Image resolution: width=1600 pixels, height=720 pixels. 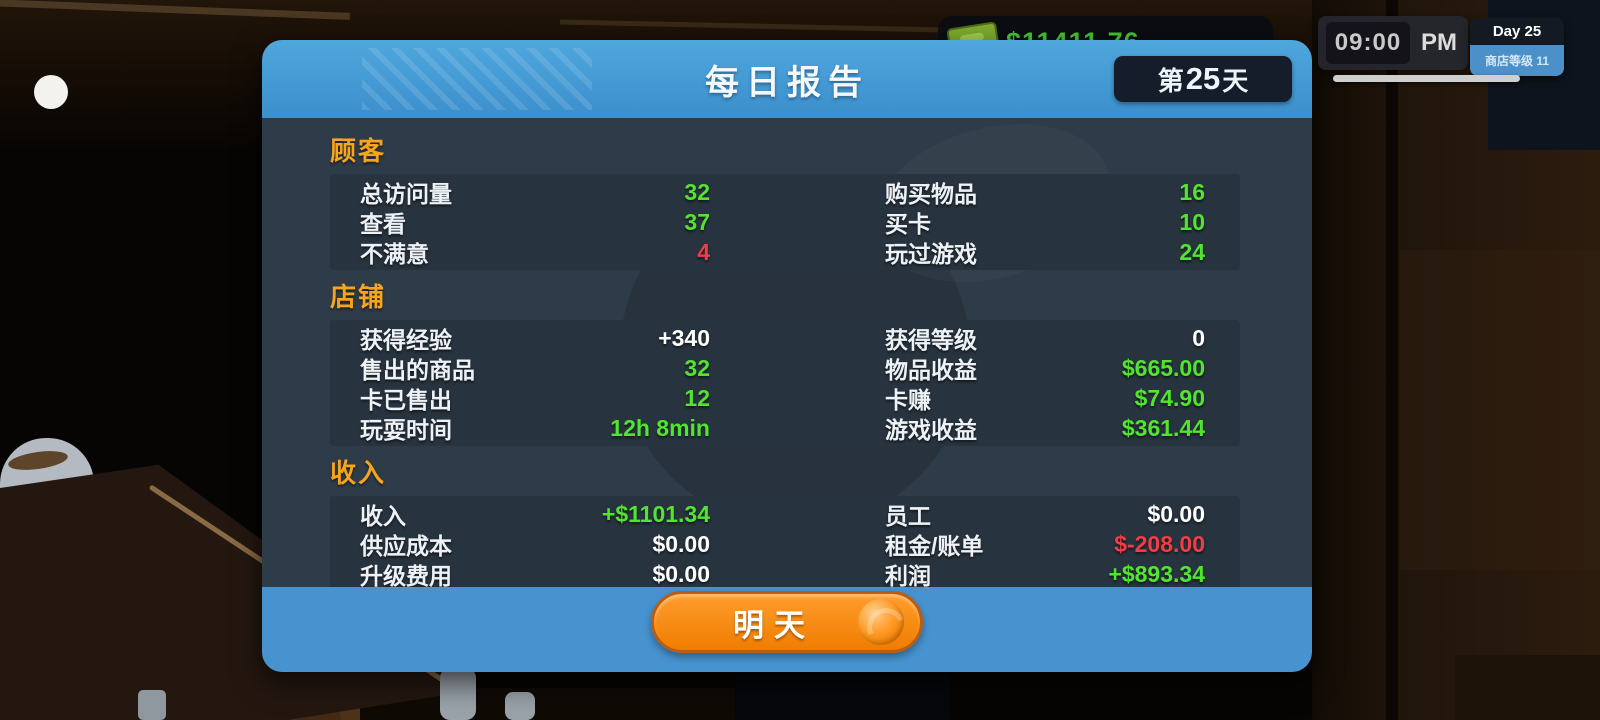 What do you see at coordinates (1012, 514) in the screenshot?
I see `stat-cell: 员工 $0.00` at bounding box center [1012, 514].